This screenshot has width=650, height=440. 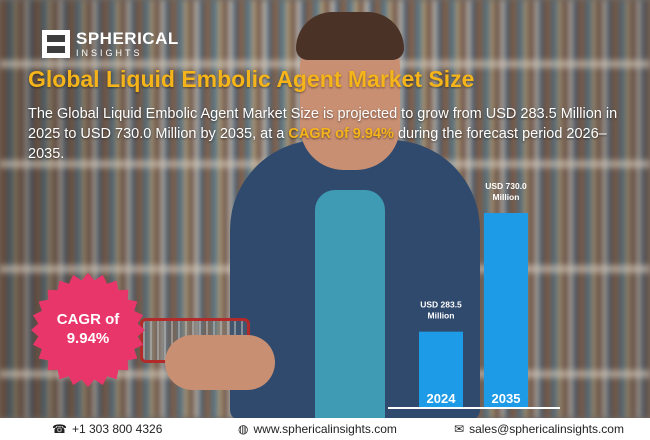 I want to click on website-text: www.sphericalinsights.com, so click(x=325, y=429).